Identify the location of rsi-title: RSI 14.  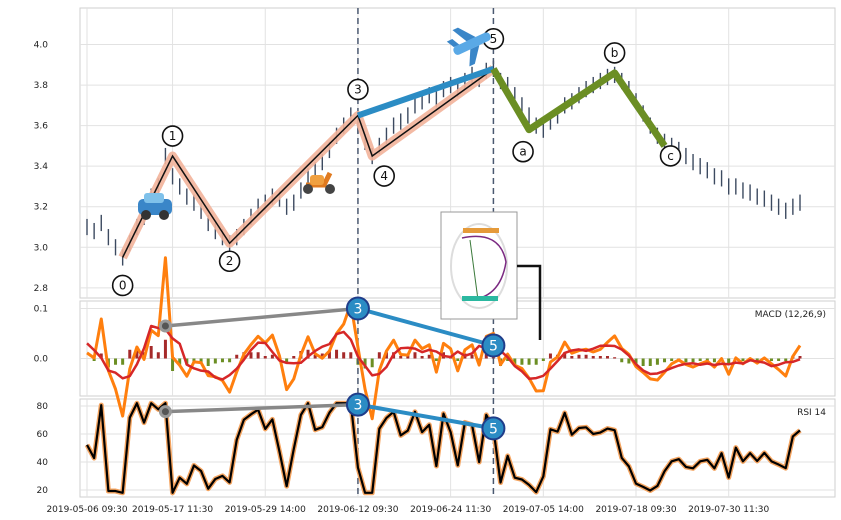
(811, 413).